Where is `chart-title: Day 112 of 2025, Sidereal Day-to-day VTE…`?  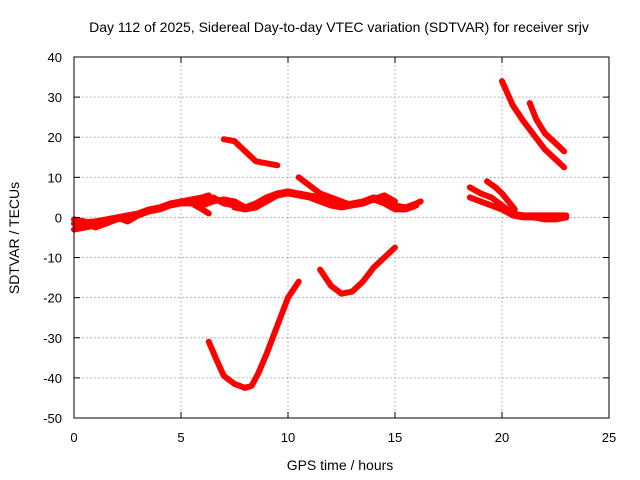 chart-title: Day 112 of 2025, Sidereal Day-to-day VTE… is located at coordinates (339, 27).